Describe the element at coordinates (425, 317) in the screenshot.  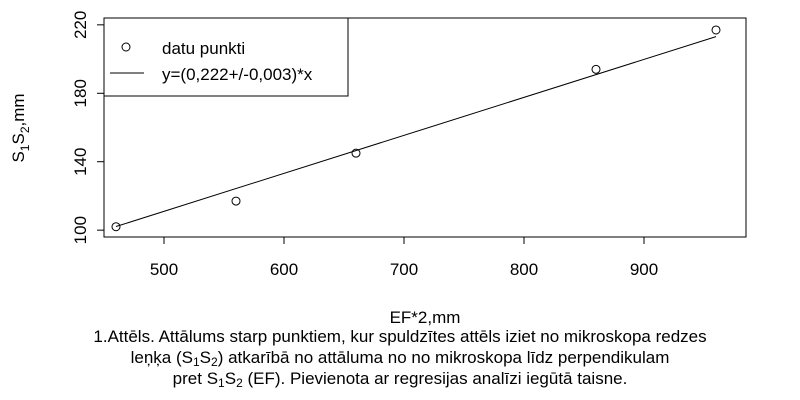
I see `x-axis-label: EF*2,mm` at that location.